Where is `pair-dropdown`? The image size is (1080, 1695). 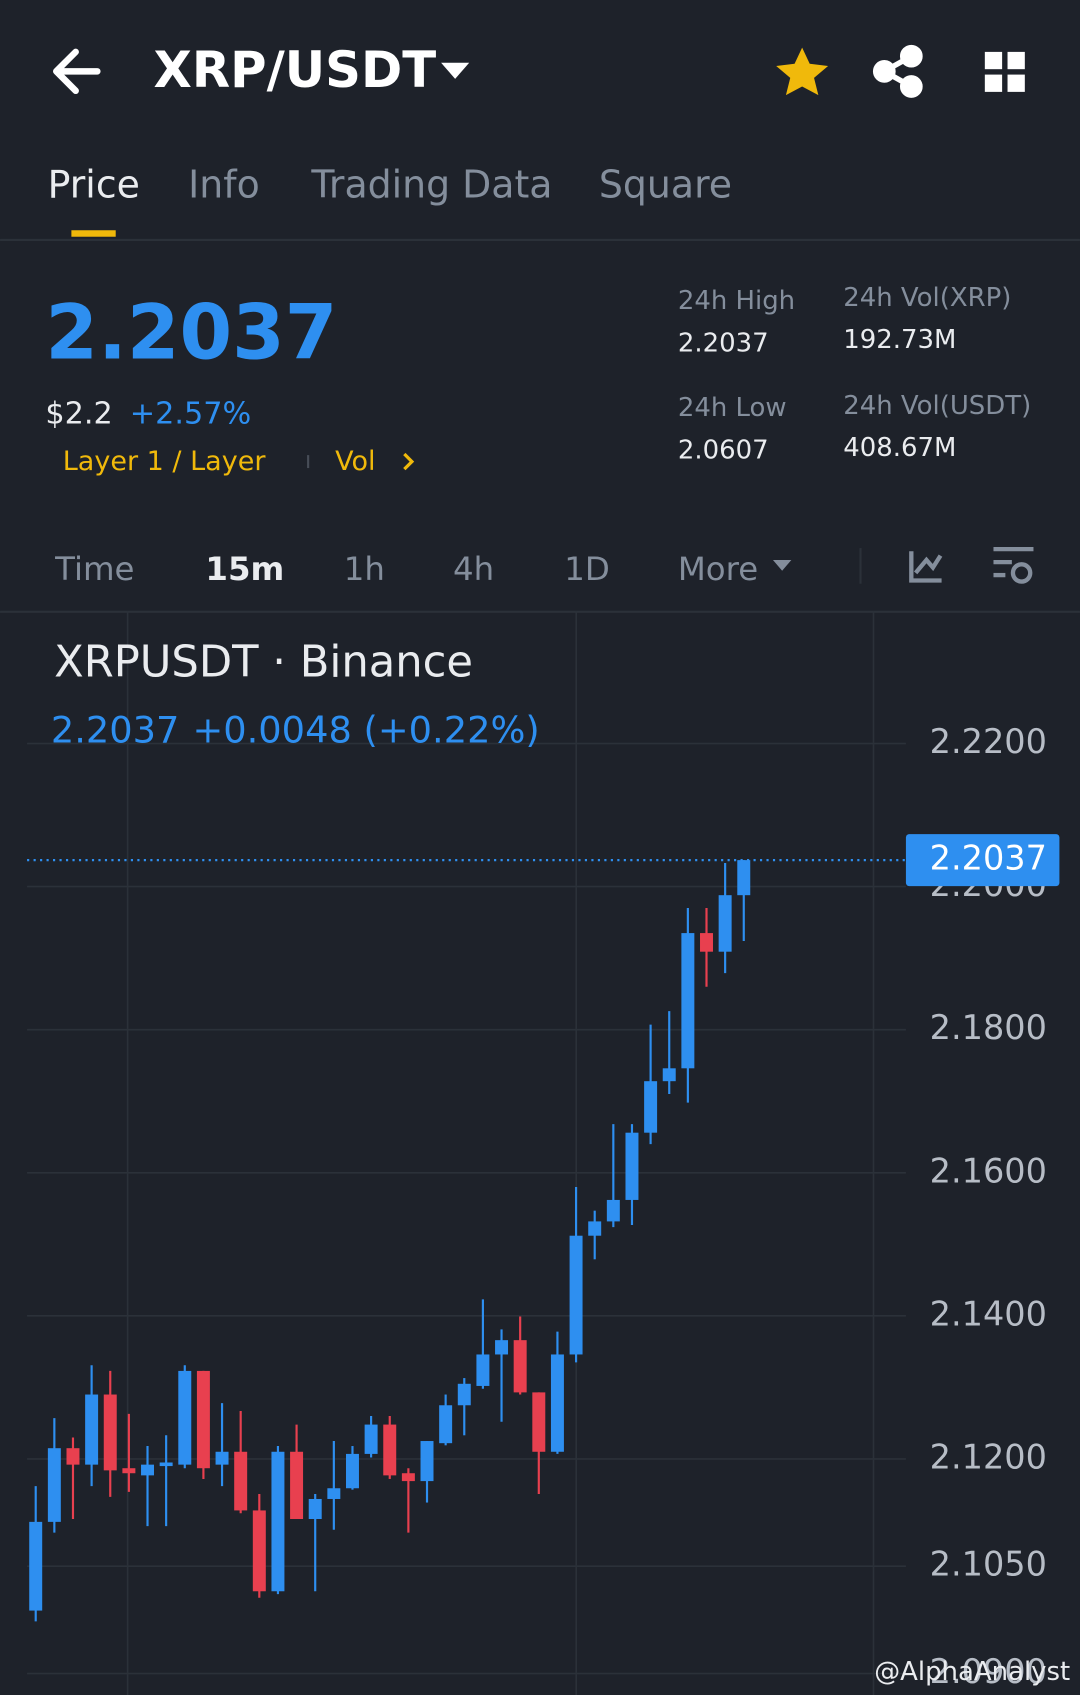
pair-dropdown is located at coordinates (455, 70).